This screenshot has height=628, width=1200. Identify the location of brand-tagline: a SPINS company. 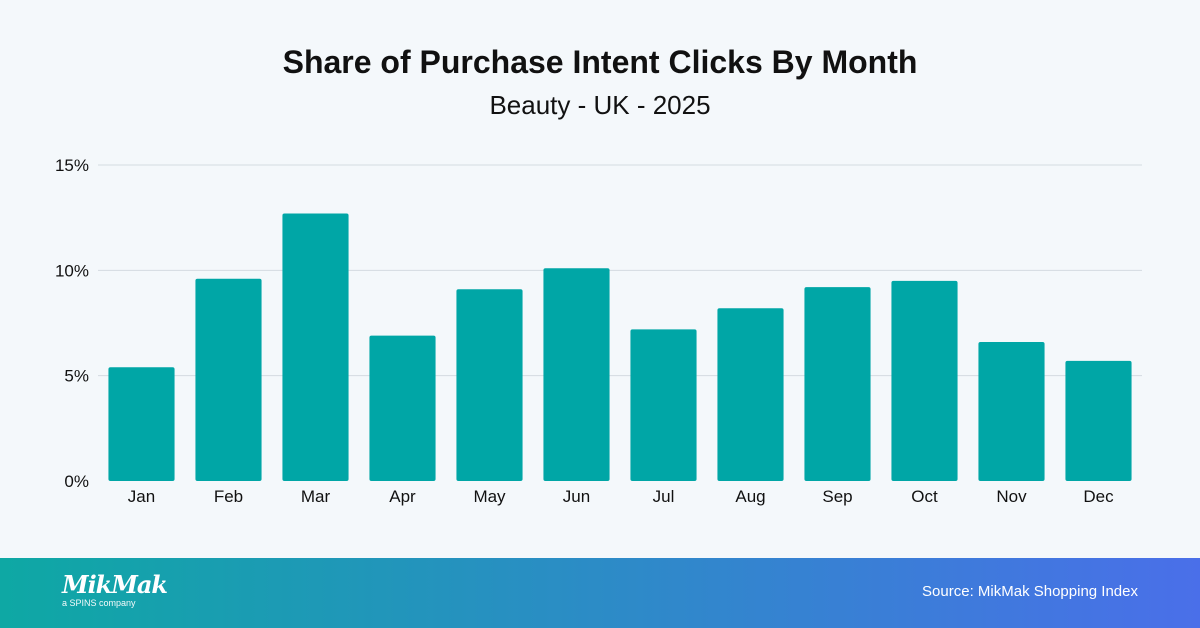
(99, 603).